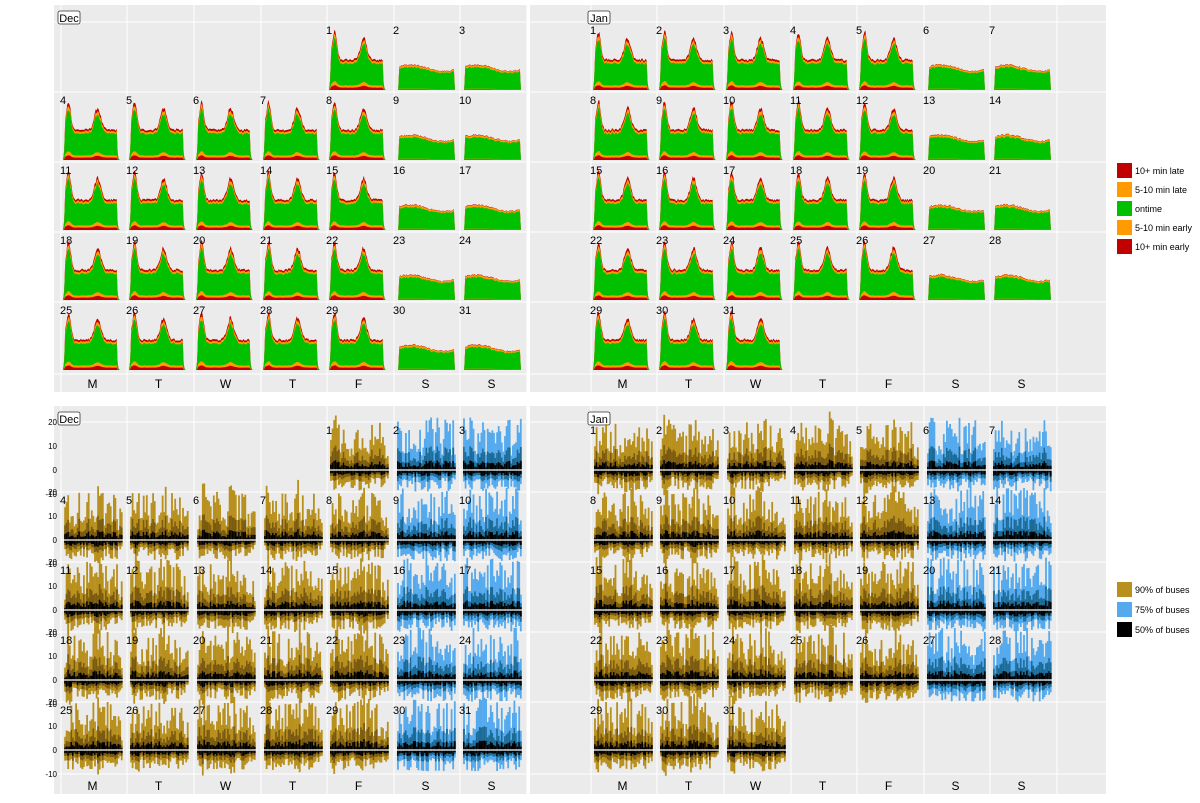 Image resolution: width=1200 pixels, height=803 pixels. What do you see at coordinates (69, 420) in the screenshot?
I see `month-label: Dec` at bounding box center [69, 420].